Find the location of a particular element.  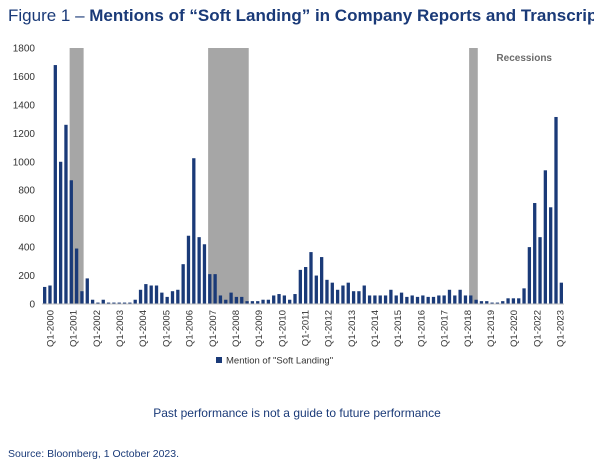

x-tick-label: Q1-2023 is located at coordinates (561, 328).